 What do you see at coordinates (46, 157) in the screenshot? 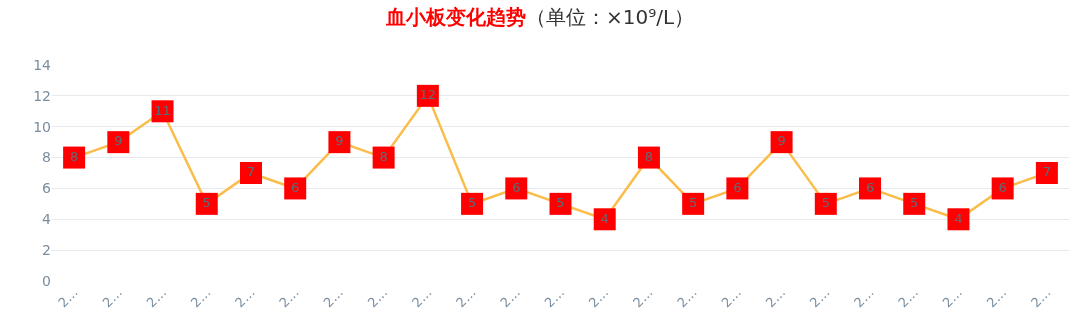
I see `y-tick-label: 8` at bounding box center [46, 157].